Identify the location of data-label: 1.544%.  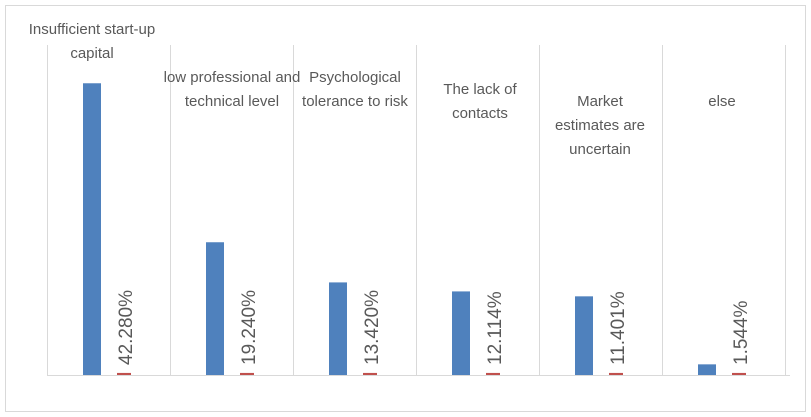
(741, 332).